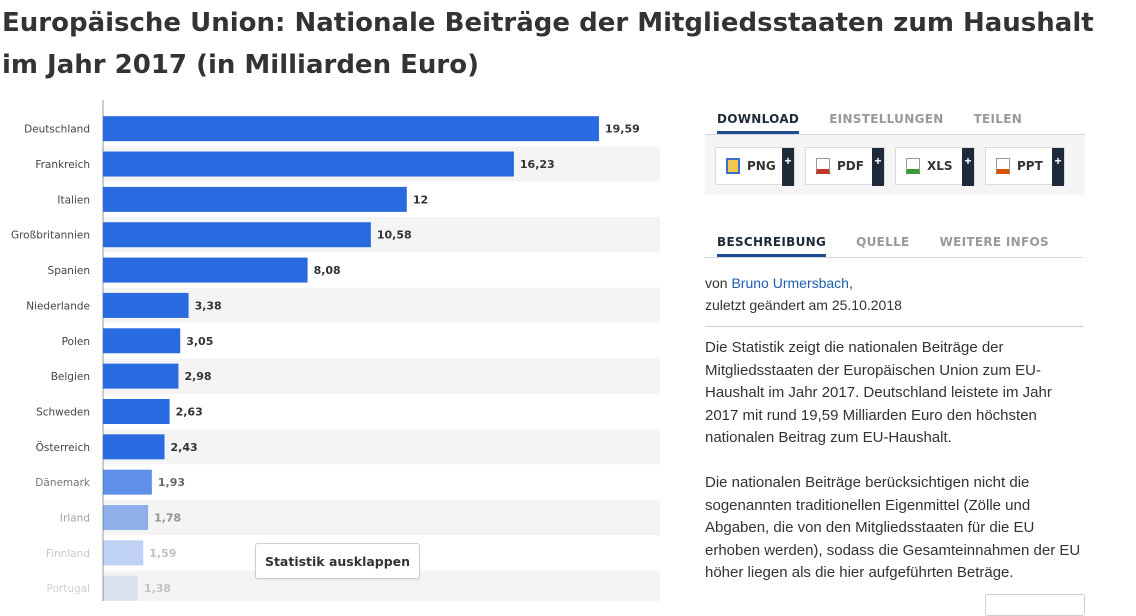 The width and height of the screenshot is (1136, 616). I want to click on download-xls-label: XLS, so click(940, 166).